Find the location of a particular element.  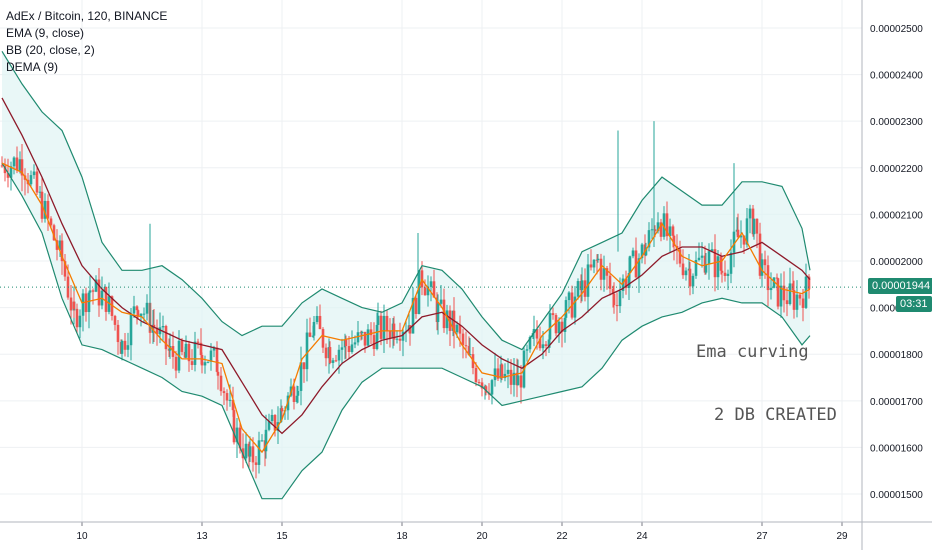

legend-bb: BB (20, close, 2) is located at coordinates (50, 50).